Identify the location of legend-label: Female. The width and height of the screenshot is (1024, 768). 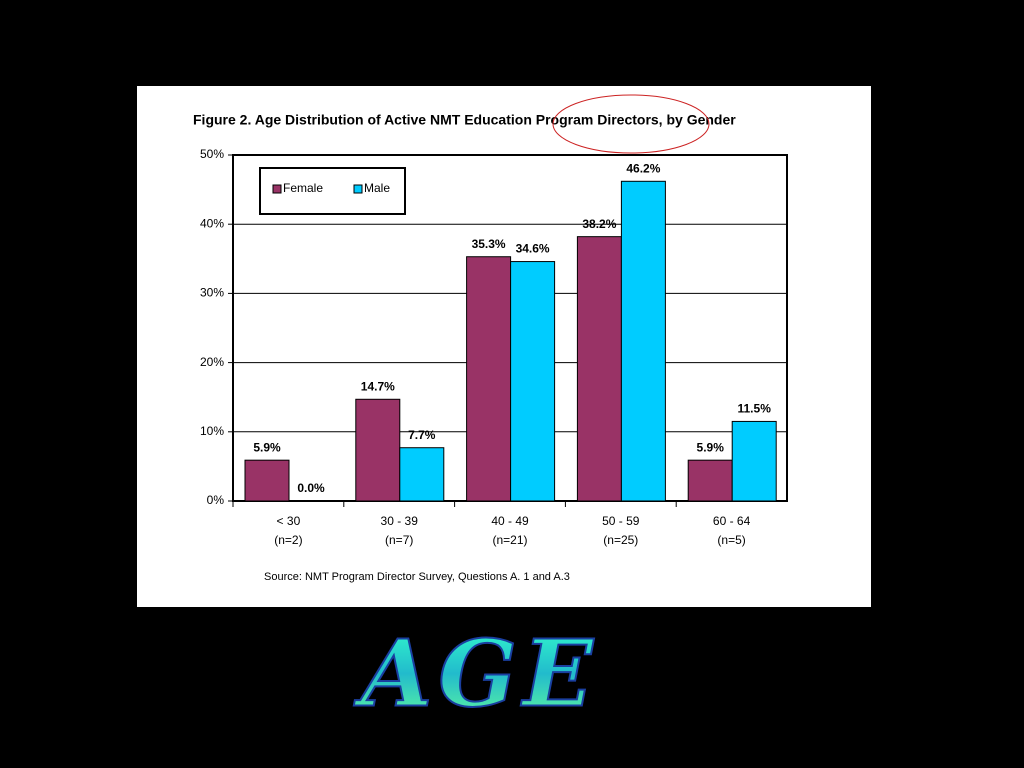
(303, 188).